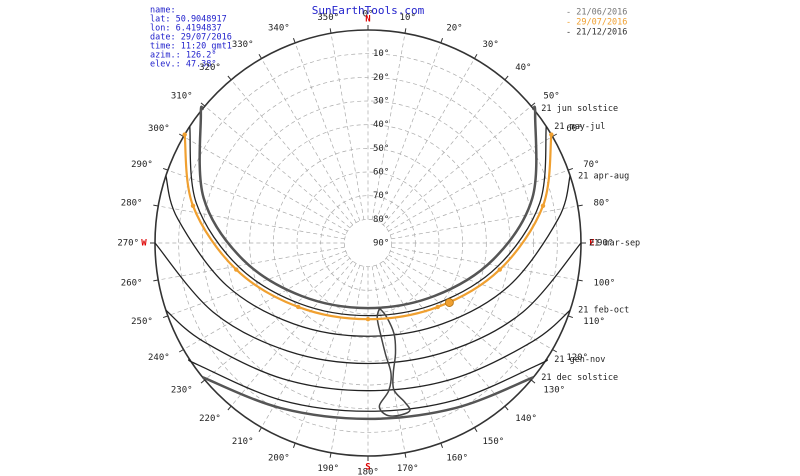 The width and height of the screenshot is (800, 476). What do you see at coordinates (183, 56) in the screenshot?
I see `info-line: azim.: 126.2°` at bounding box center [183, 56].